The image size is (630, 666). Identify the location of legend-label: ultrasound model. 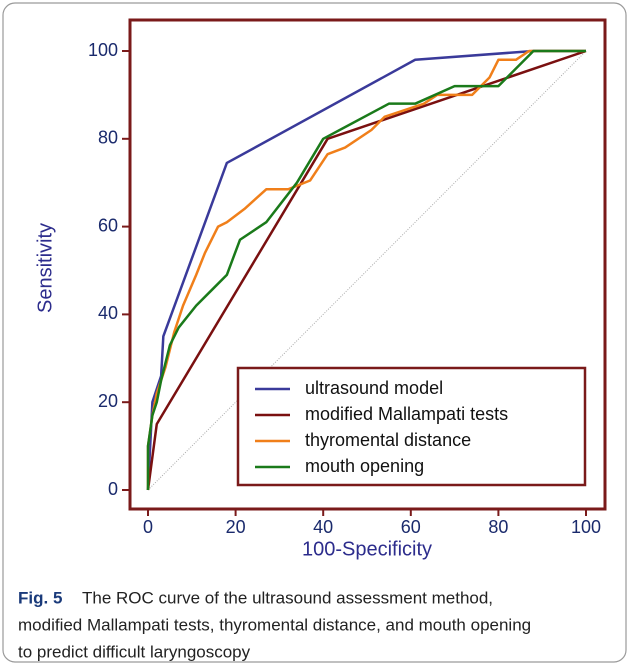
(374, 388).